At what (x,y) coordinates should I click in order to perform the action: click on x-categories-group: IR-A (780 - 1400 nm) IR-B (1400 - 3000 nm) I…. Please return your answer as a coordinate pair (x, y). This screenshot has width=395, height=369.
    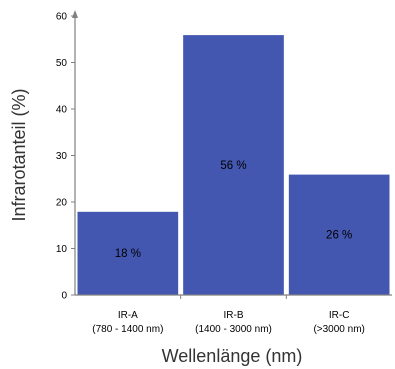
    Looking at the image, I should click on (228, 322).